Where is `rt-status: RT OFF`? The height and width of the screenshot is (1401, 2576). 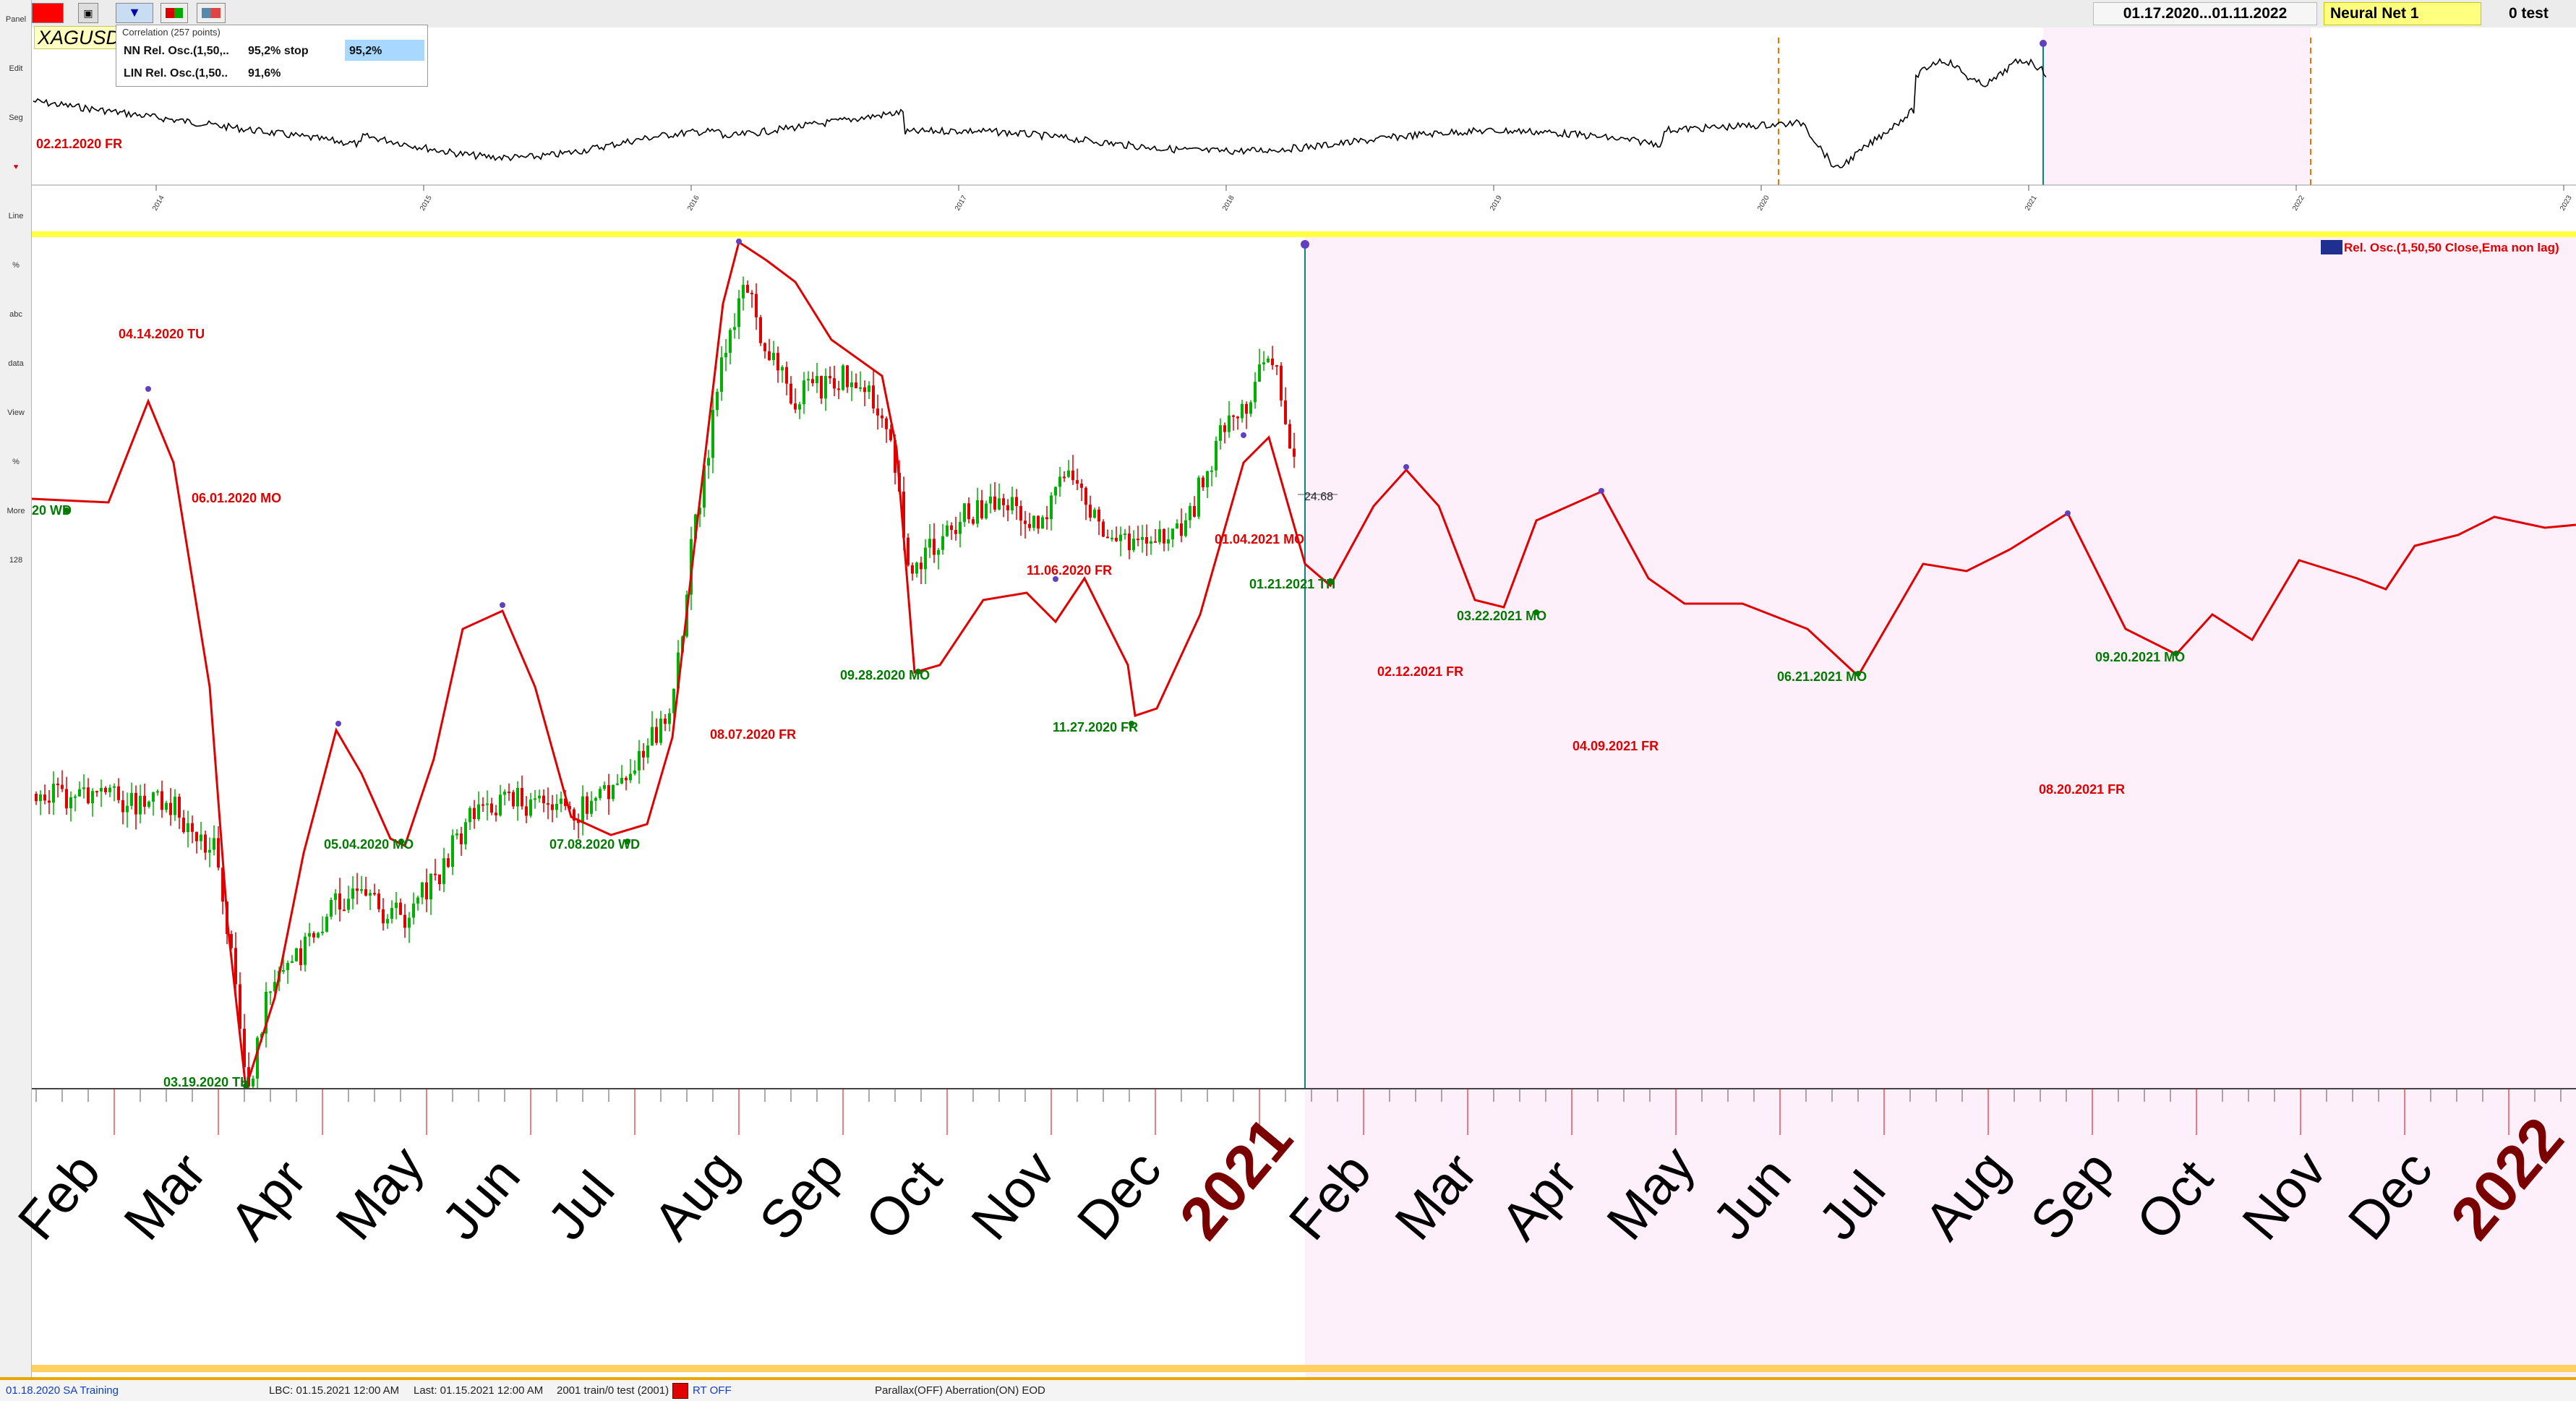 rt-status: RT OFF is located at coordinates (713, 1390).